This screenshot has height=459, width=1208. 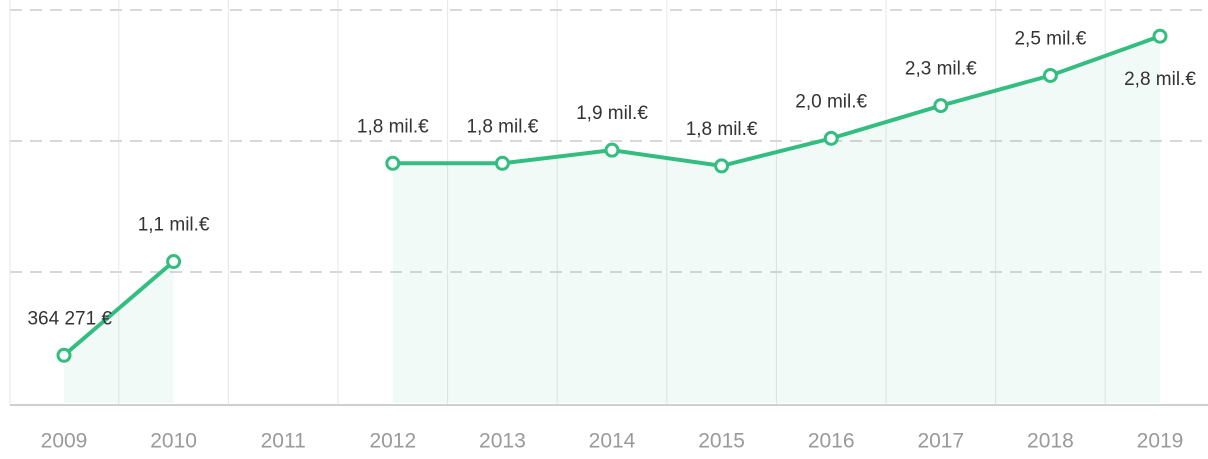 What do you see at coordinates (173, 441) in the screenshot?
I see `x-tick-label: 2010` at bounding box center [173, 441].